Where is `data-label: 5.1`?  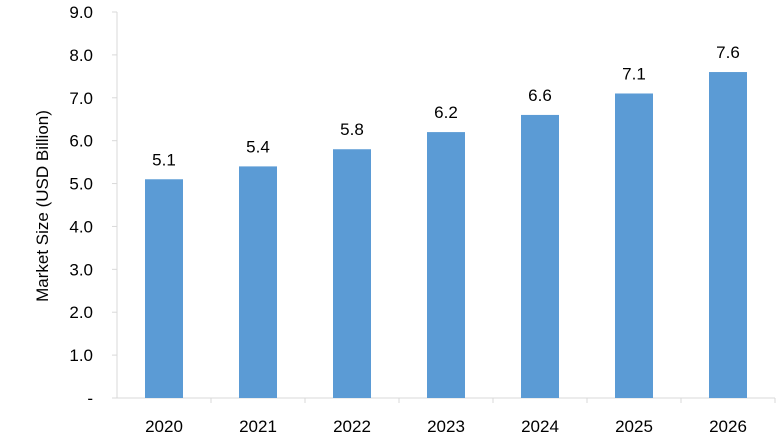 data-label: 5.1 is located at coordinates (164, 159).